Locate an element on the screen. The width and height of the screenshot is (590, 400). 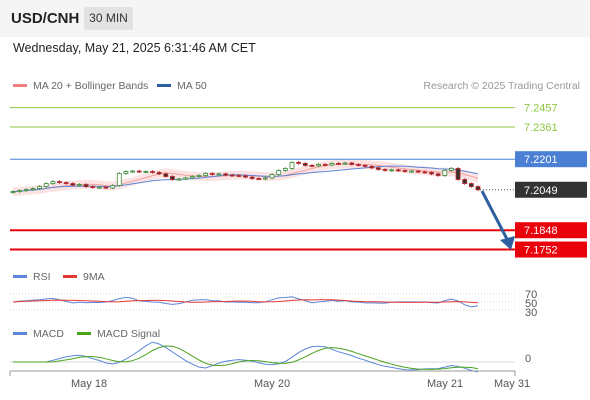
ma50-legend-label: MA 50 is located at coordinates (192, 86).